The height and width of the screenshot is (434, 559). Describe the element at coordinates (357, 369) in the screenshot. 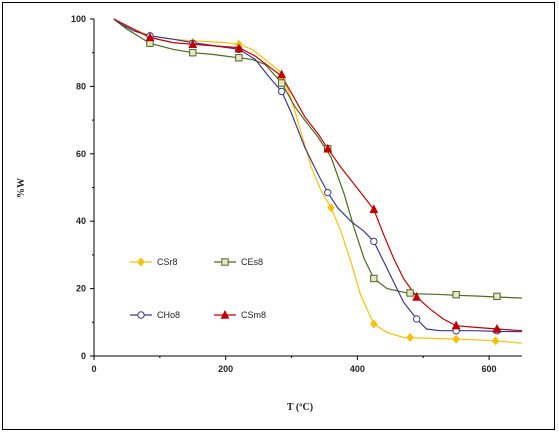

I see `x-tick-label: 400` at that location.